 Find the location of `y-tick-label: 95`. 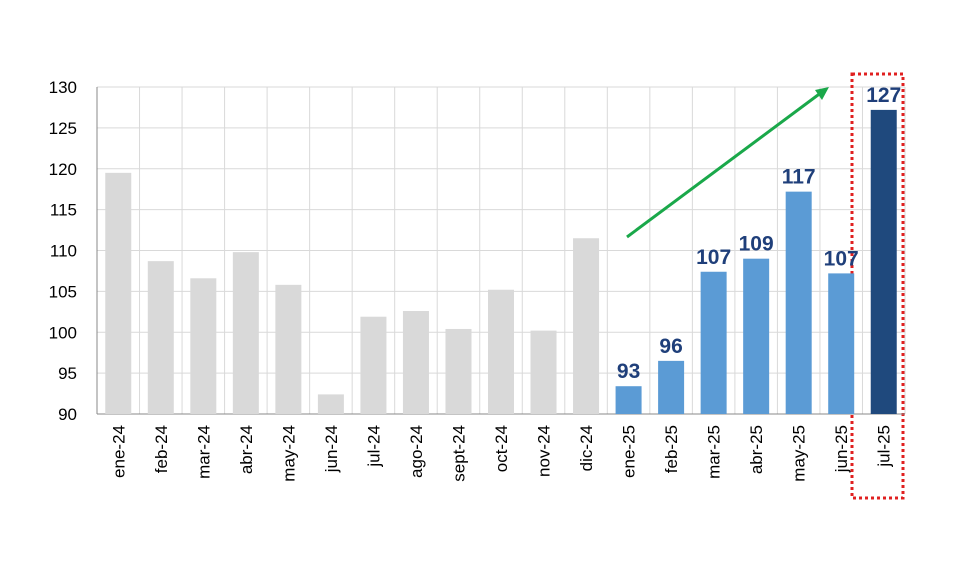

y-tick-label: 95 is located at coordinates (67, 373).